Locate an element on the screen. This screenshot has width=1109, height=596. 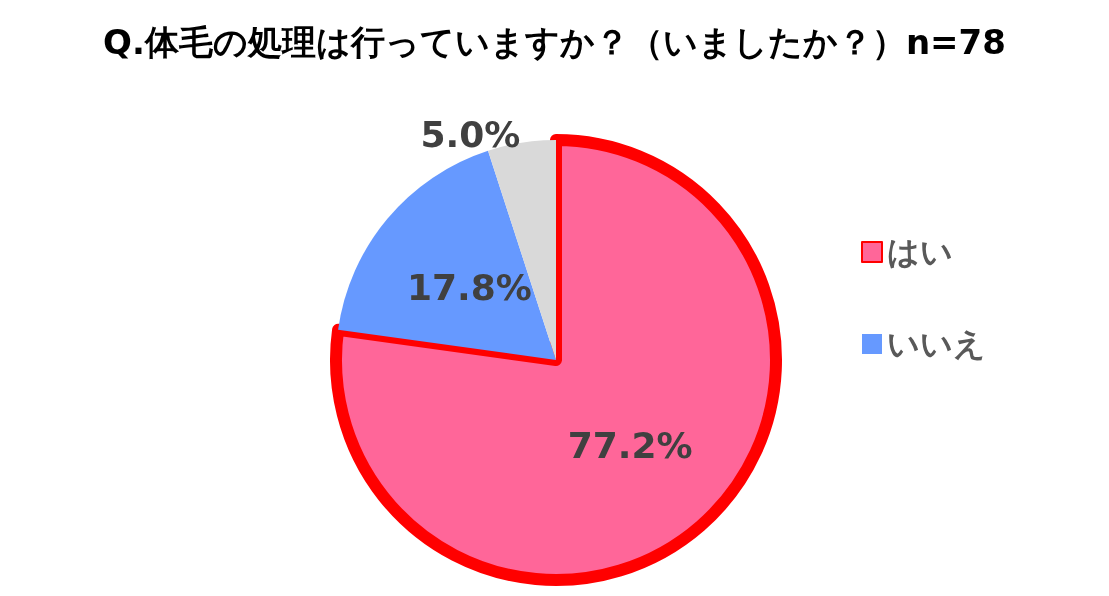
data-label: 77.2% is located at coordinates (630, 445).